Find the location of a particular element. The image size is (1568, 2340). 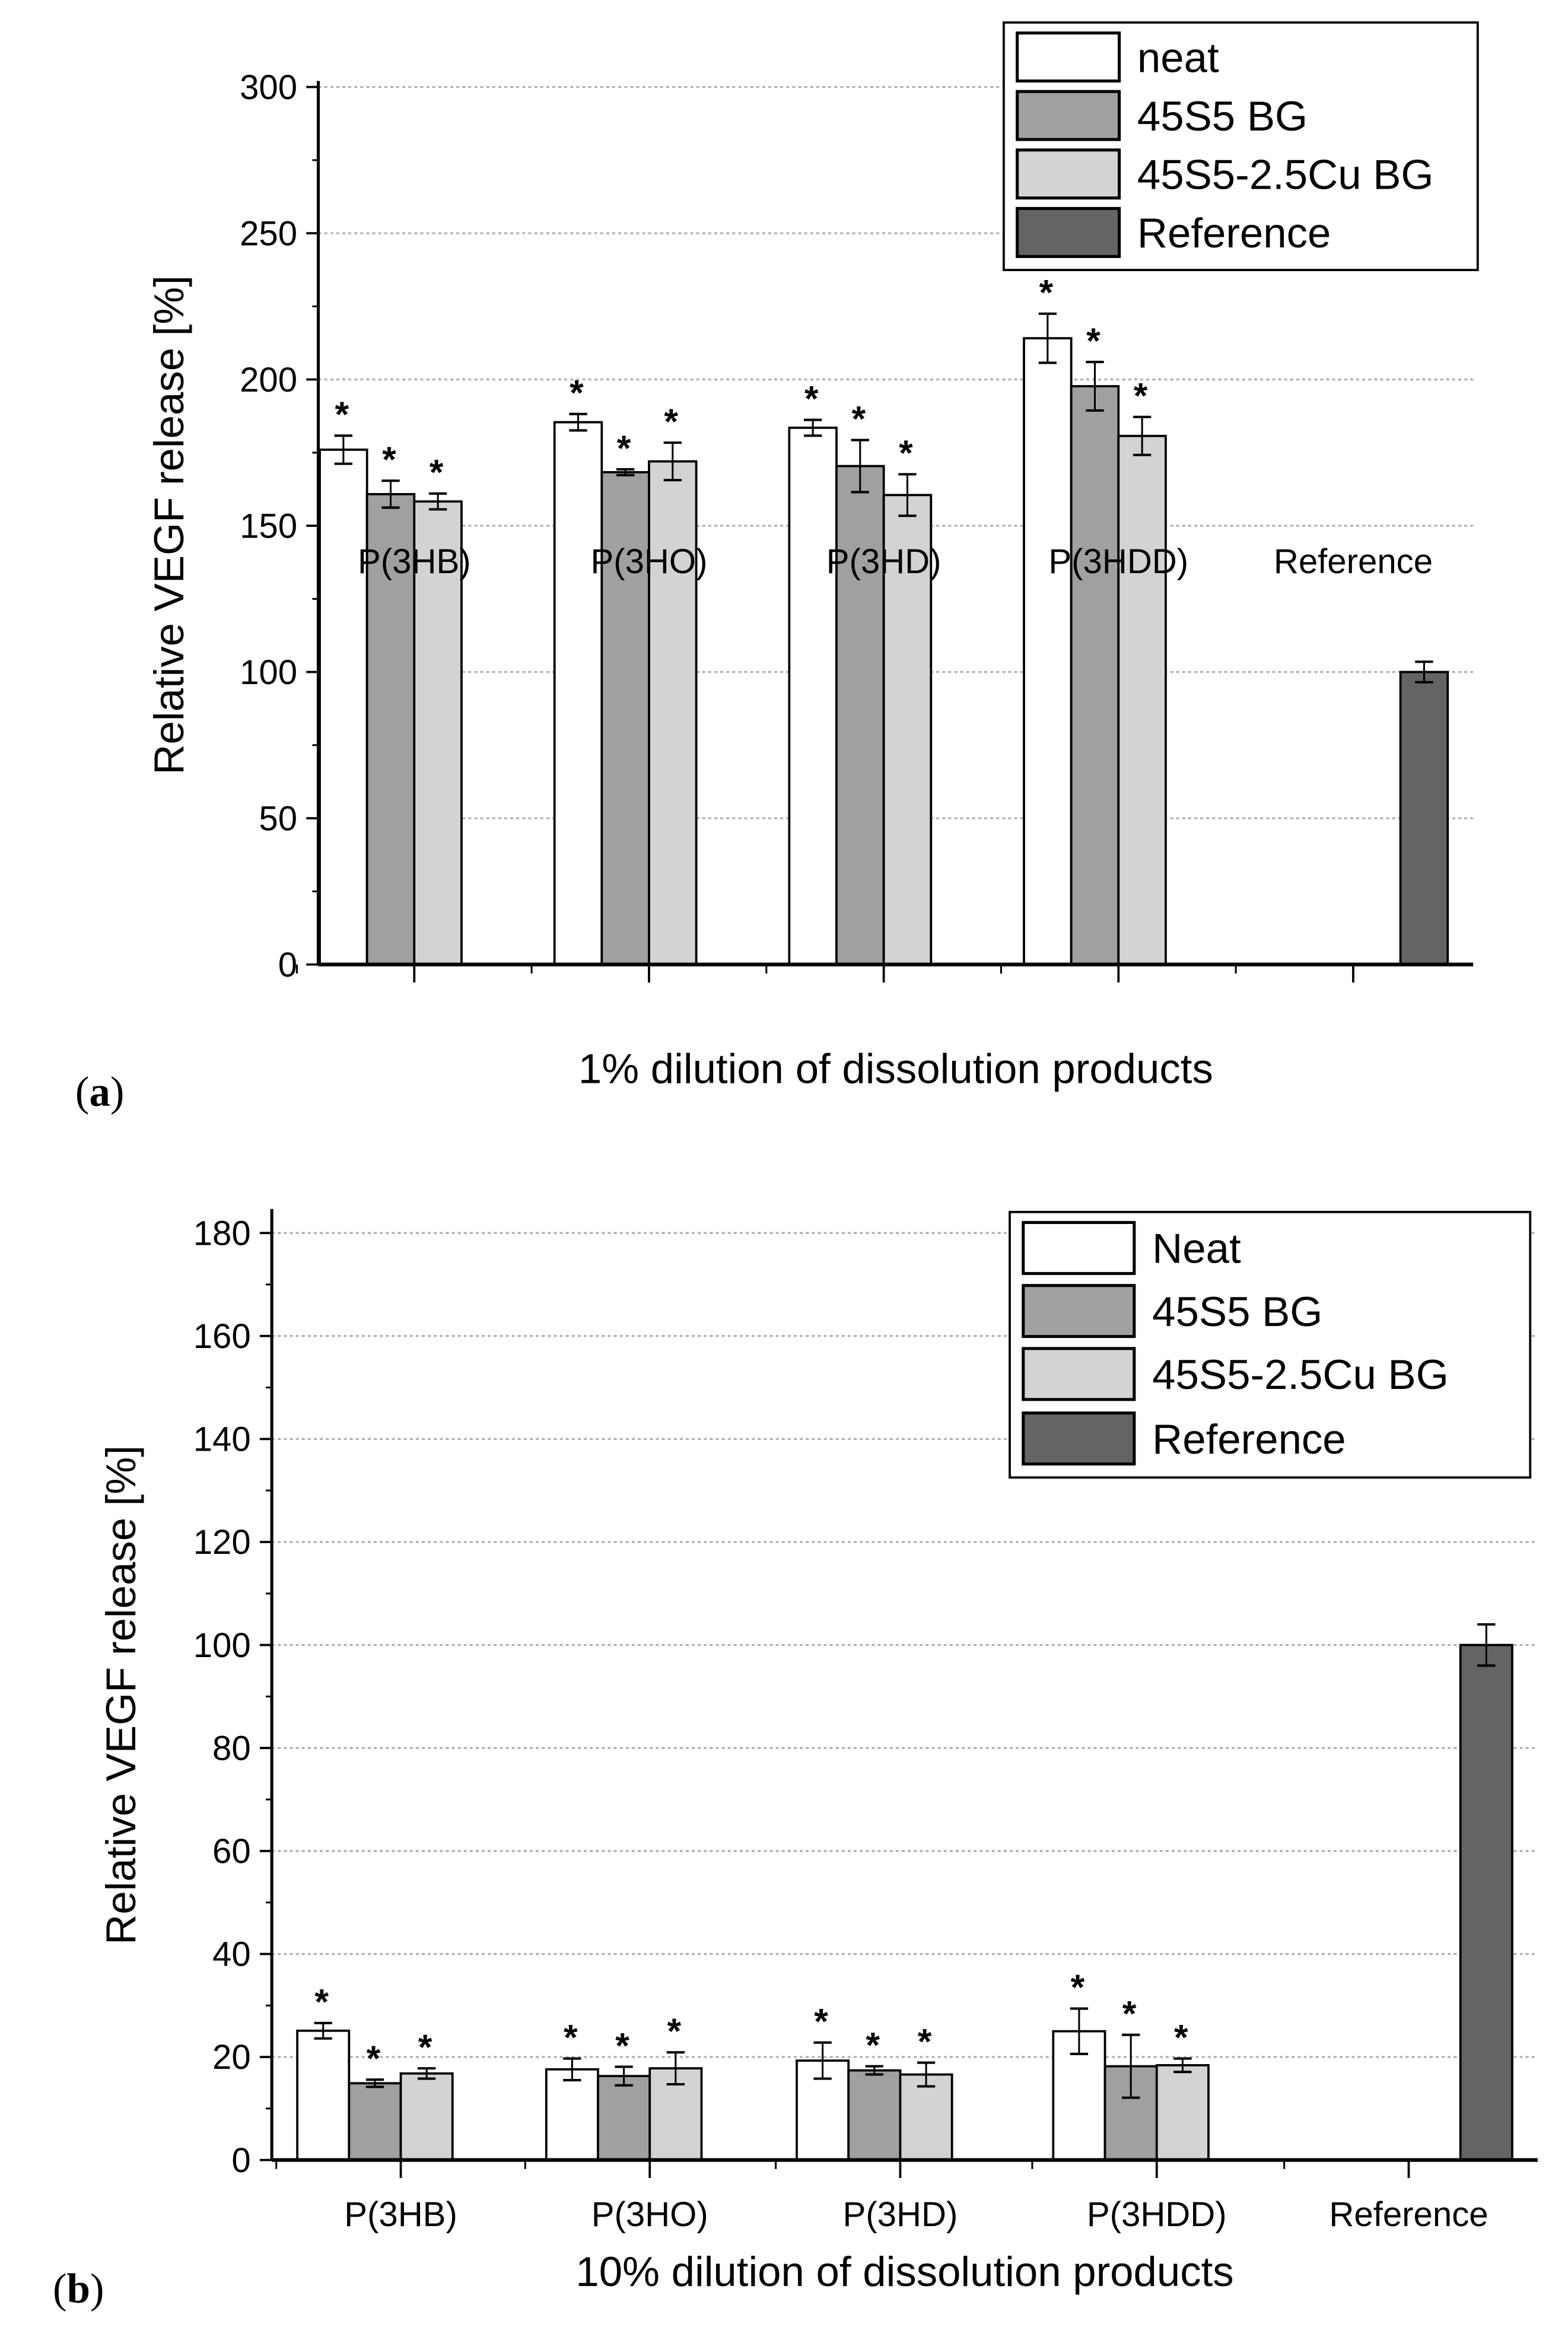

legend: Neat 45S5 BG 45S5-2.5Cu BG Reference is located at coordinates (1270, 1344).